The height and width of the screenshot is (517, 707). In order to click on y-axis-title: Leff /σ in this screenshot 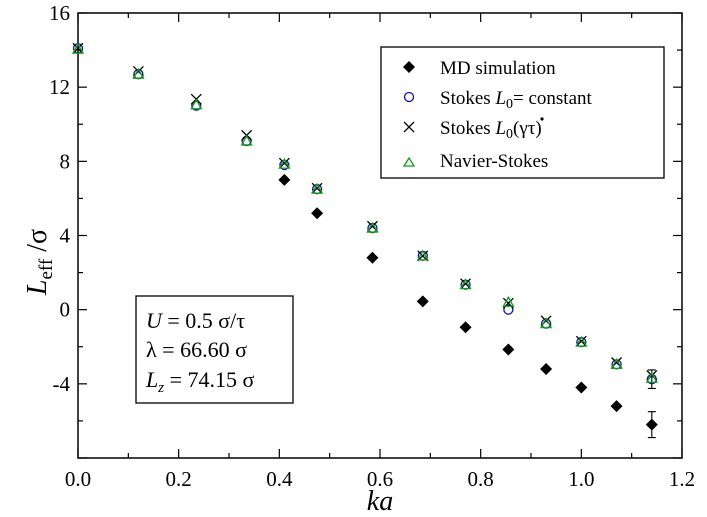, I will do `click(39, 262)`.